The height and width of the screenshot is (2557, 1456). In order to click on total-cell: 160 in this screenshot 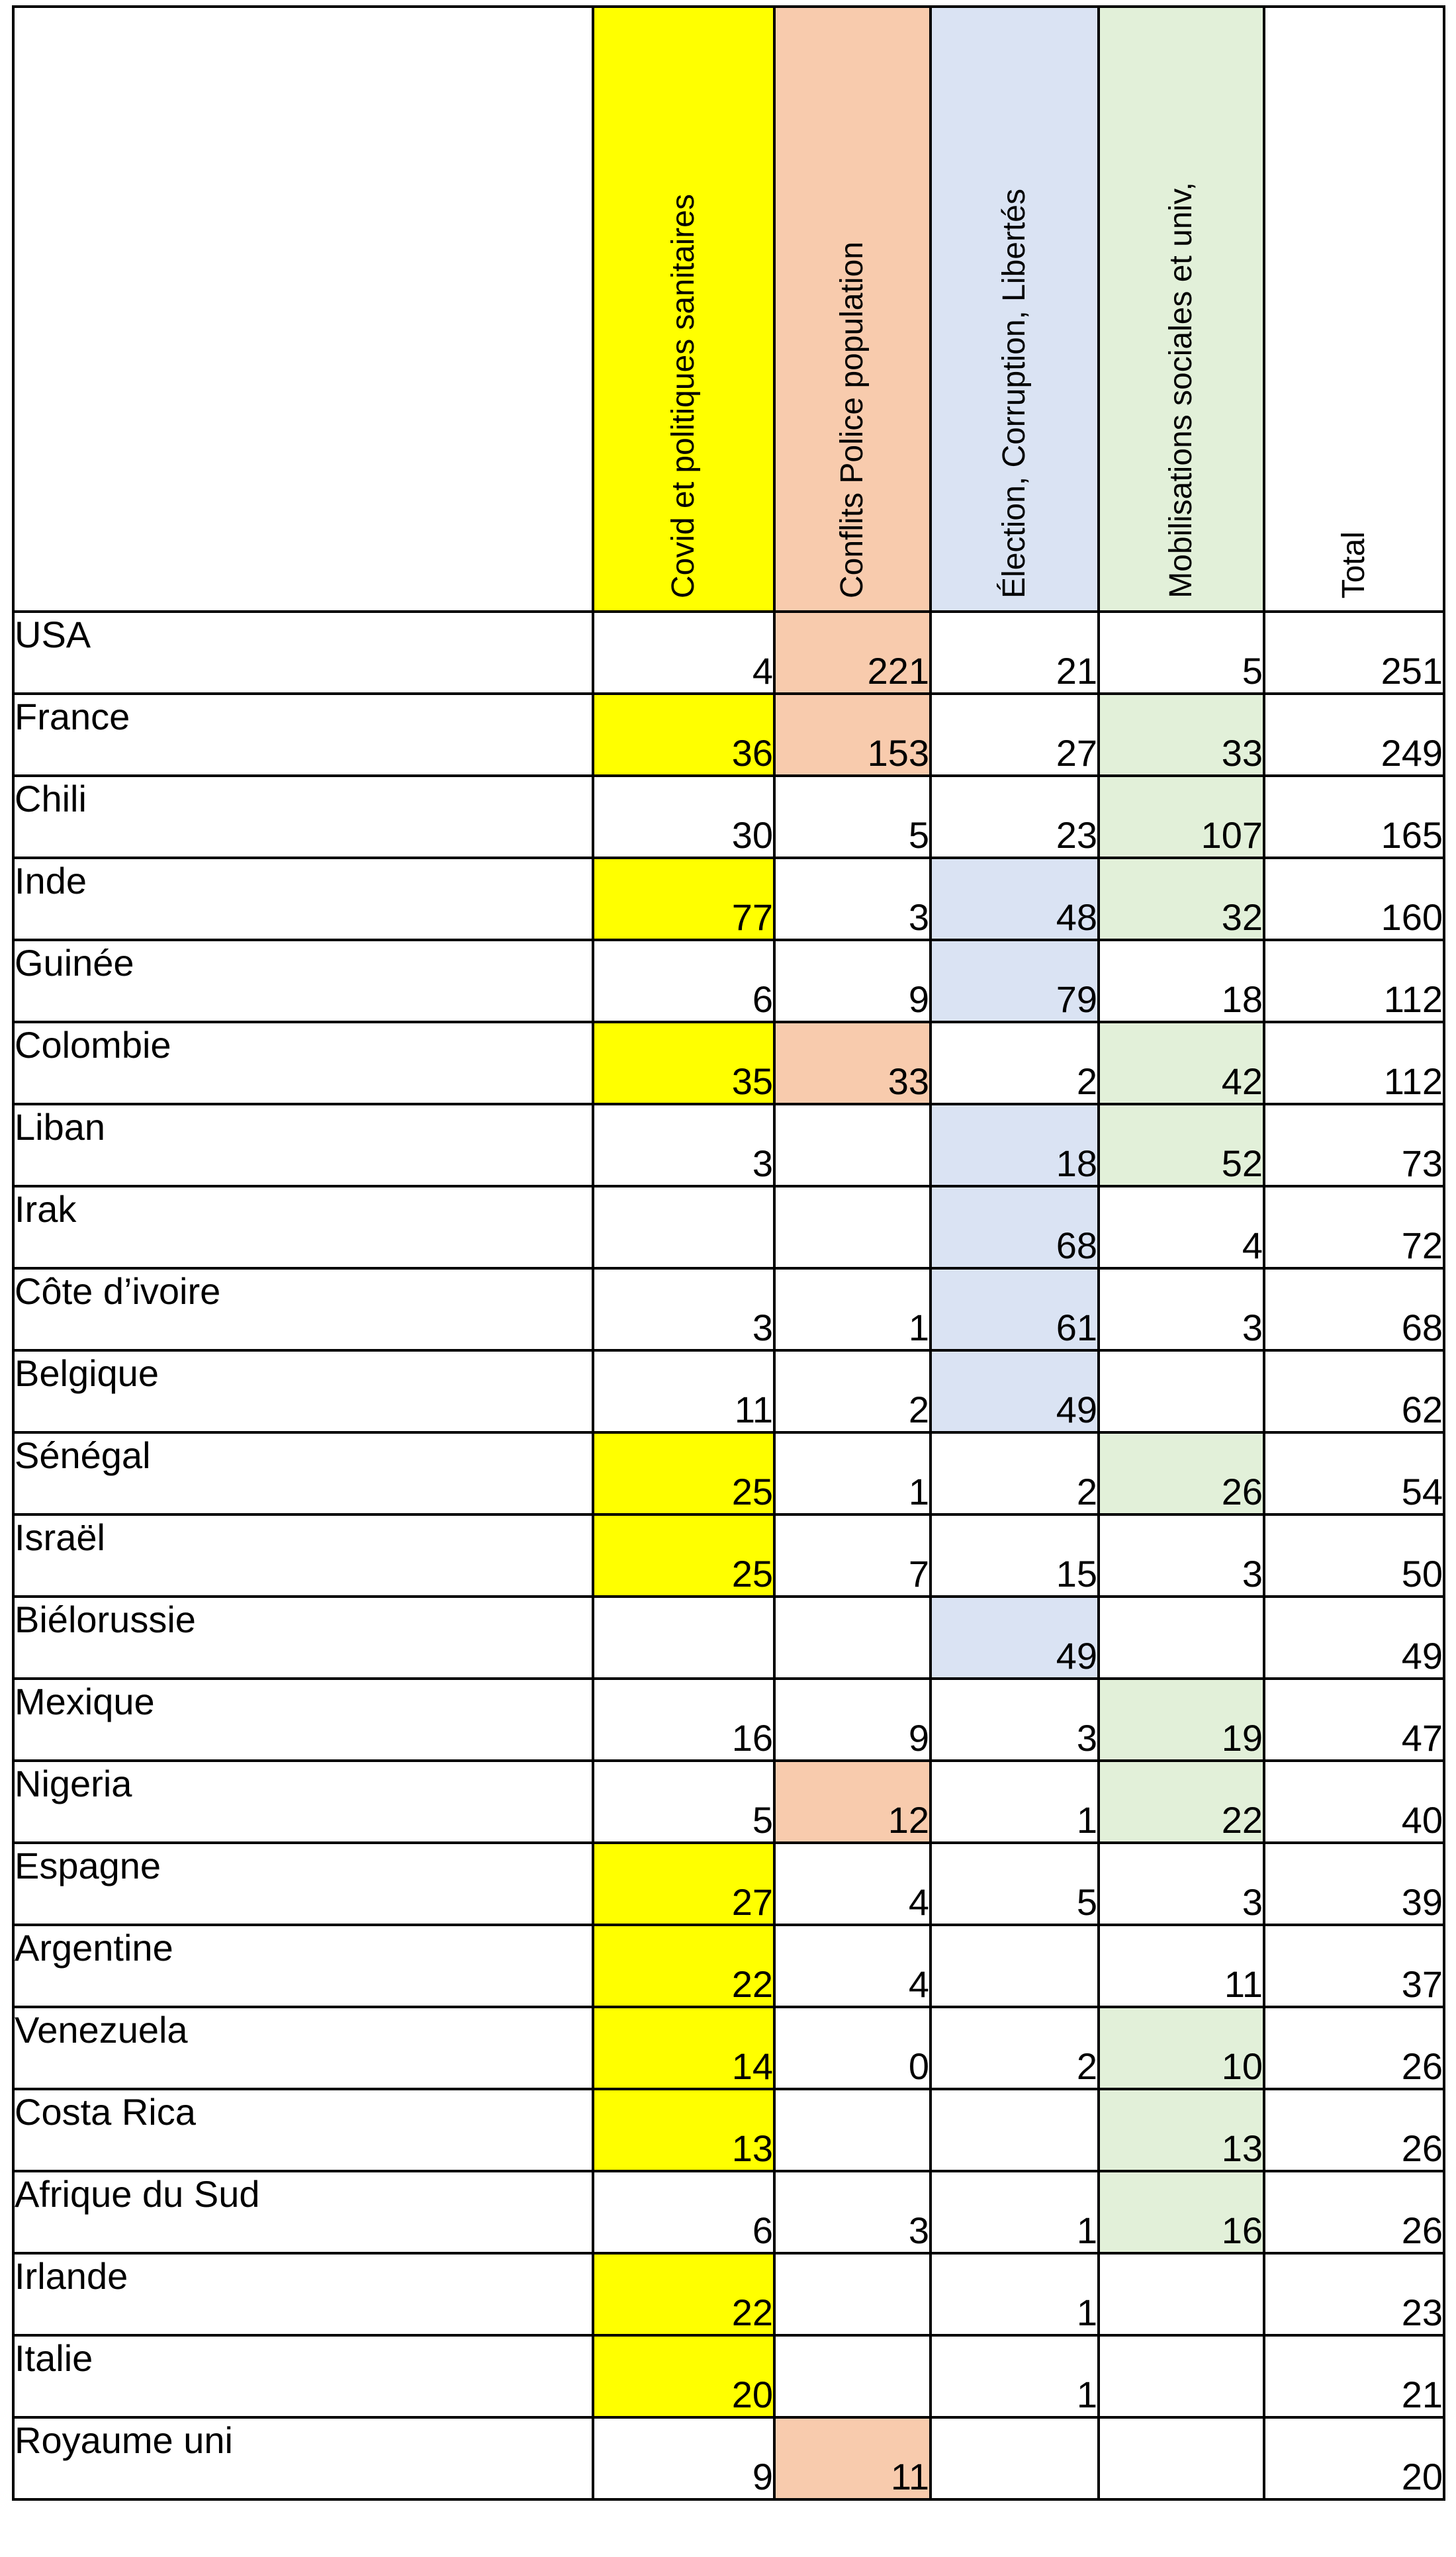, I will do `click(1354, 899)`.